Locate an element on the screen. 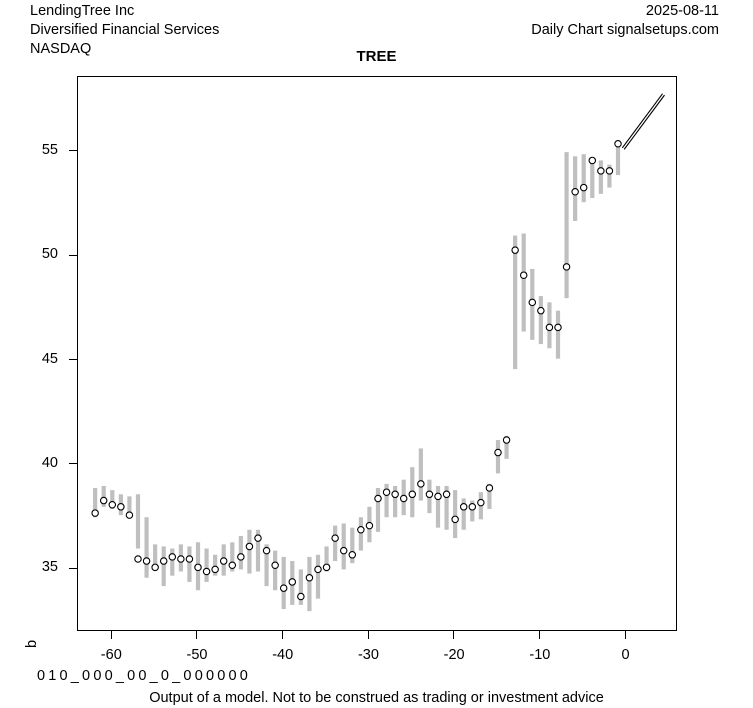  x-tick-label: -30 is located at coordinates (368, 655).